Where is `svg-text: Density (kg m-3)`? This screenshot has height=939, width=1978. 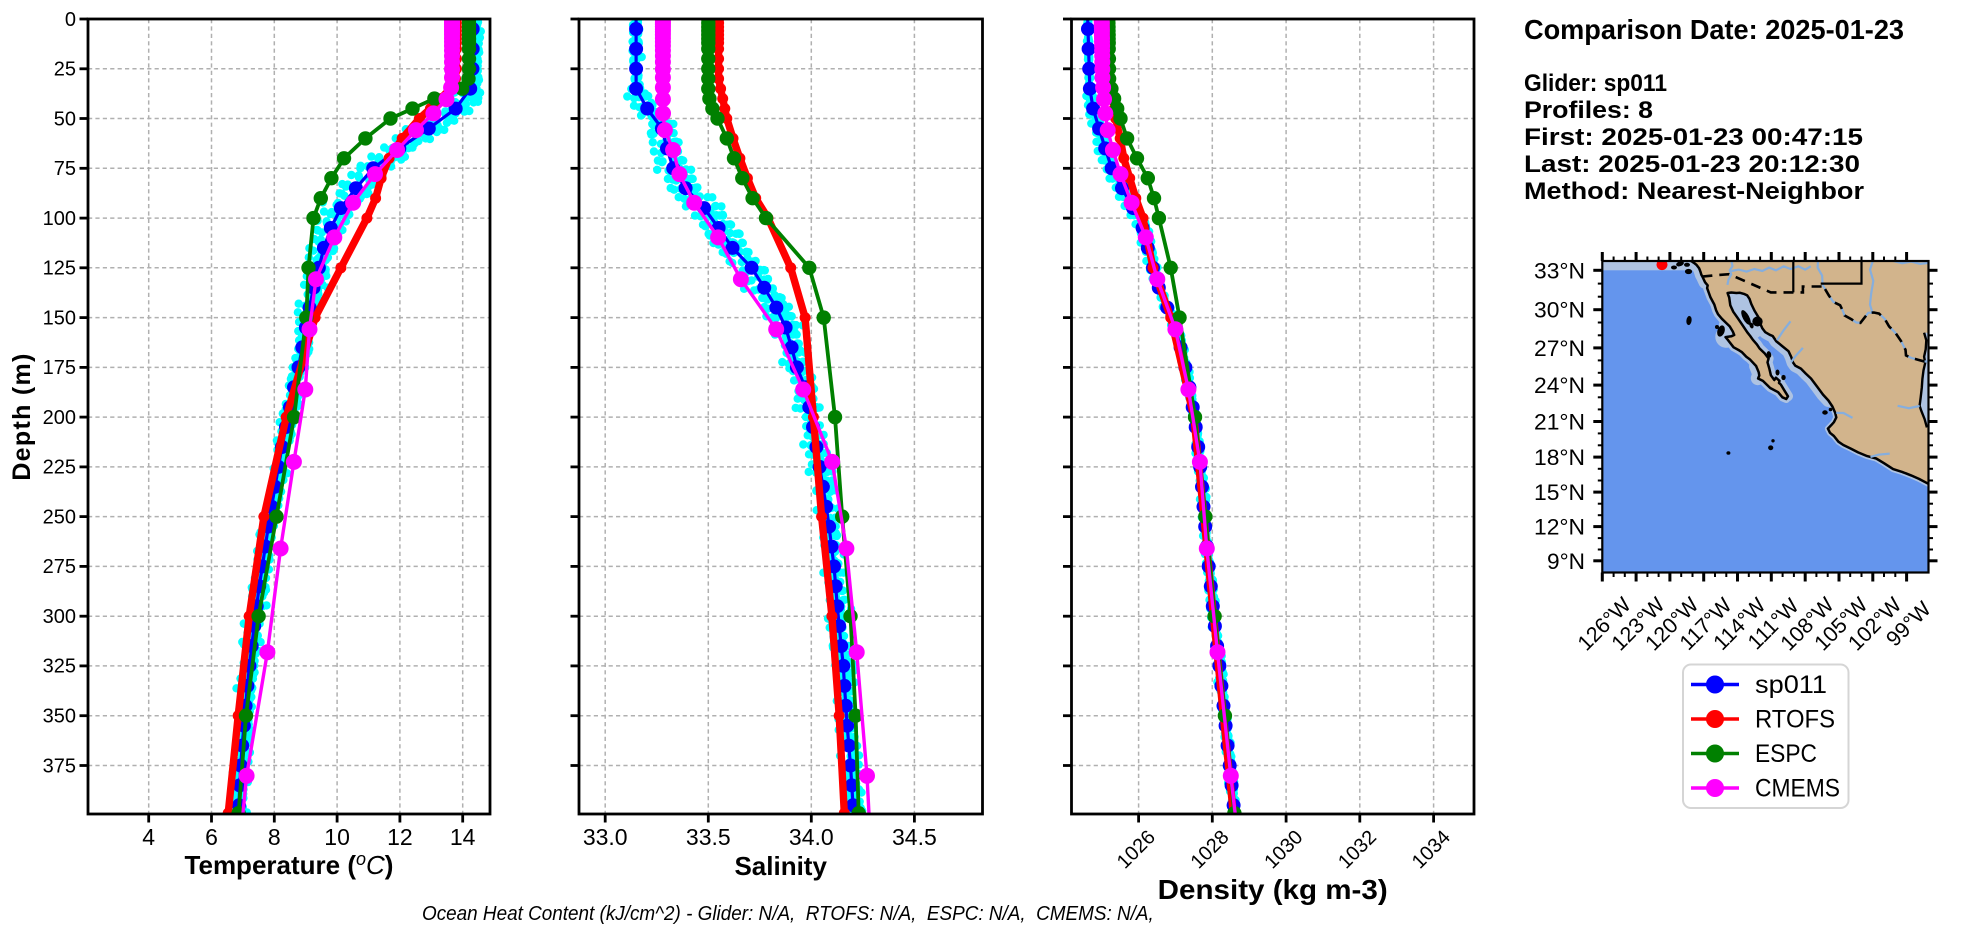
svg-text: Density (kg m-3) is located at coordinates (1273, 889).